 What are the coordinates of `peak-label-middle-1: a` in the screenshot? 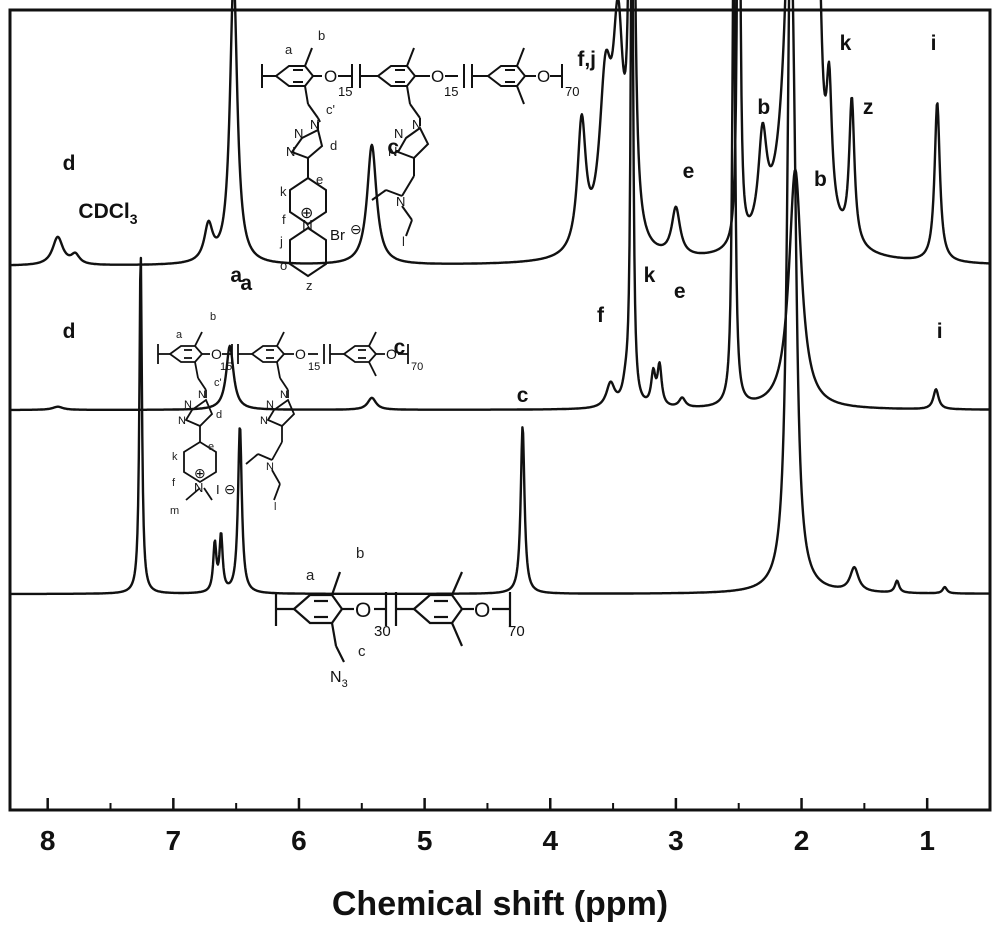 It's located at (246, 283).